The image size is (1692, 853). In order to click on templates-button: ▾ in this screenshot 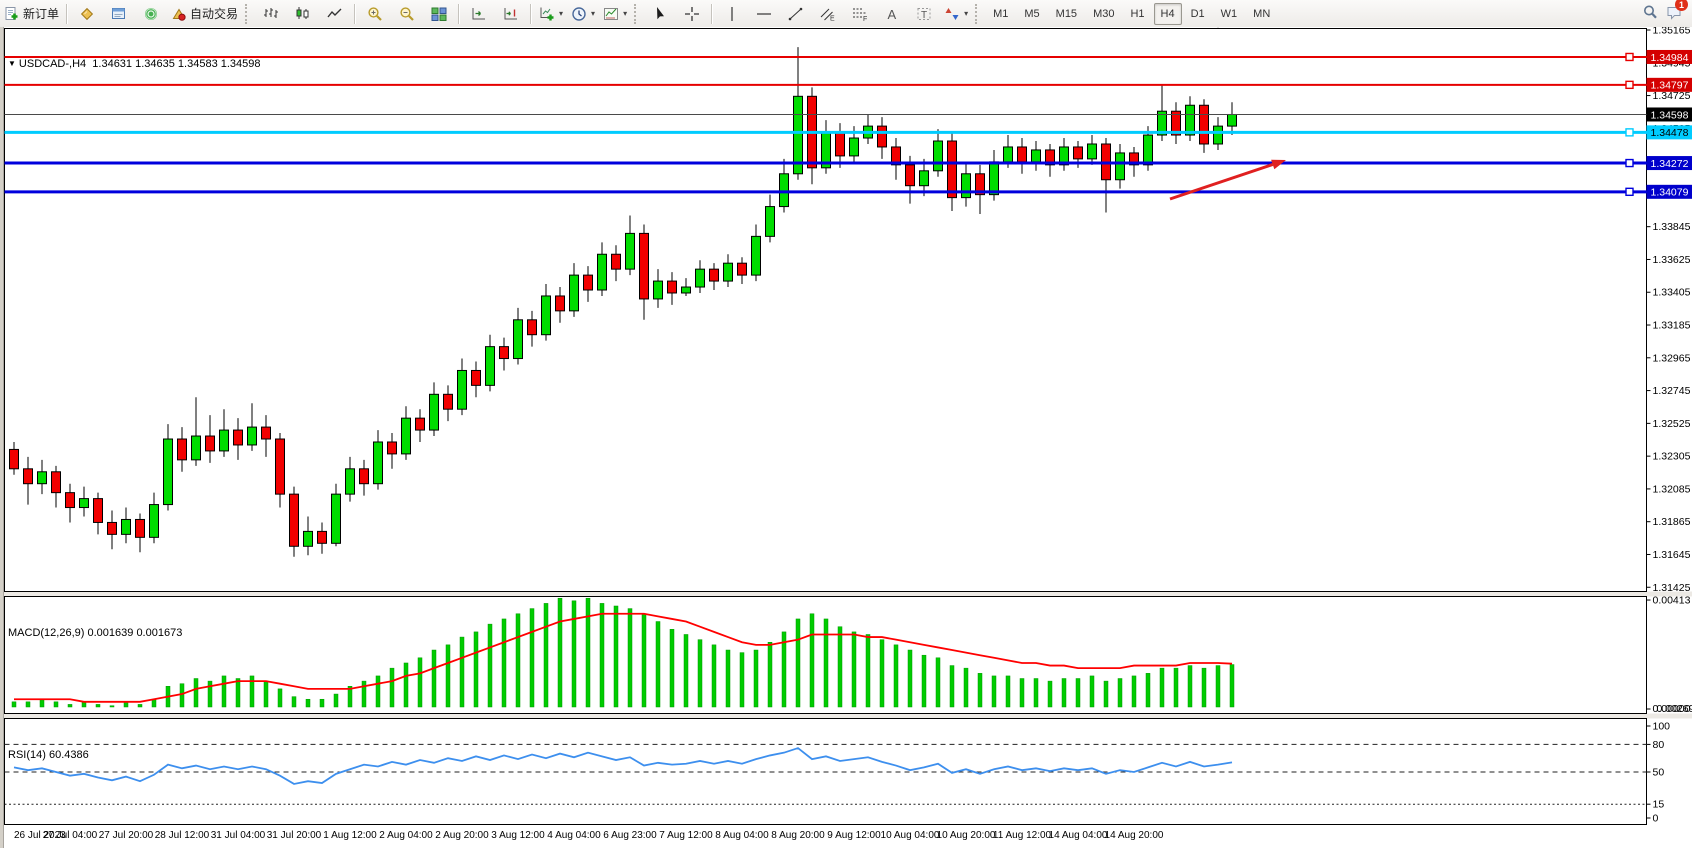, I will do `click(615, 14)`.